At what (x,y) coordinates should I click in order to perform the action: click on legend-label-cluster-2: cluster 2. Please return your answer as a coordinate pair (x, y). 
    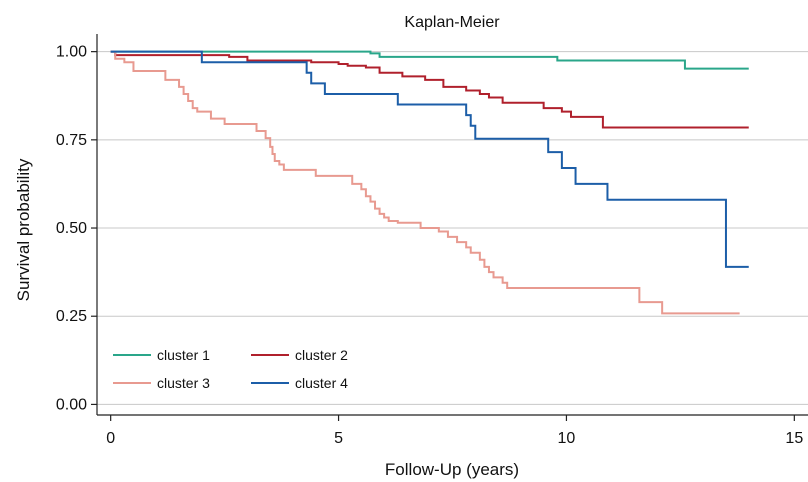
    Looking at the image, I should click on (321, 355).